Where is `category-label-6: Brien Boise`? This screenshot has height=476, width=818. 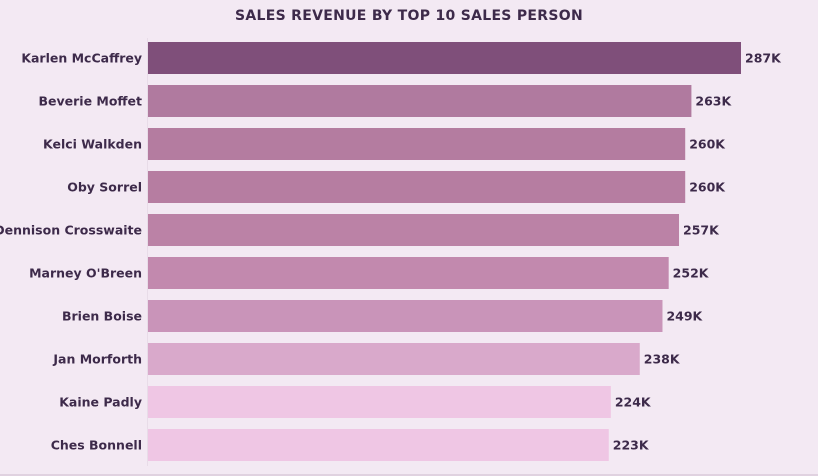
category-label-6: Brien Boise is located at coordinates (102, 316).